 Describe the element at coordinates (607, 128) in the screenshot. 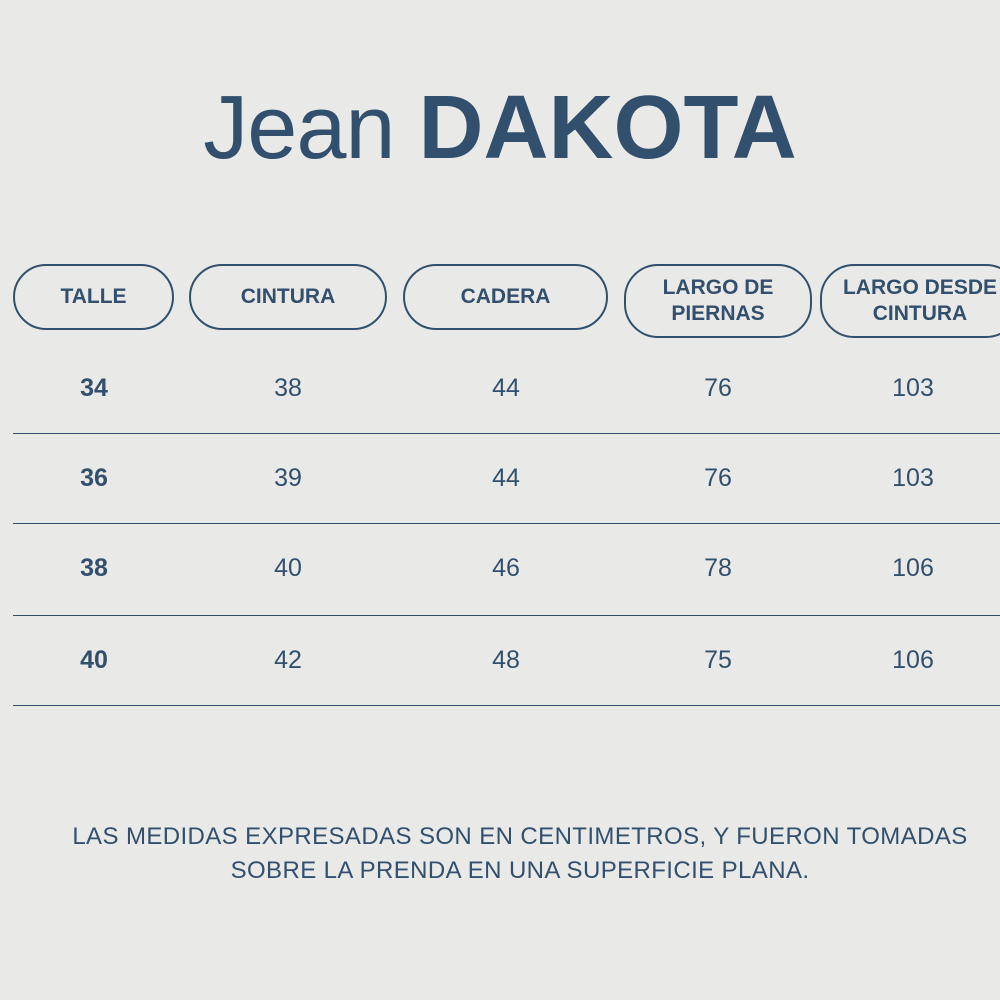

I see `title-bold: DAKOTA` at that location.